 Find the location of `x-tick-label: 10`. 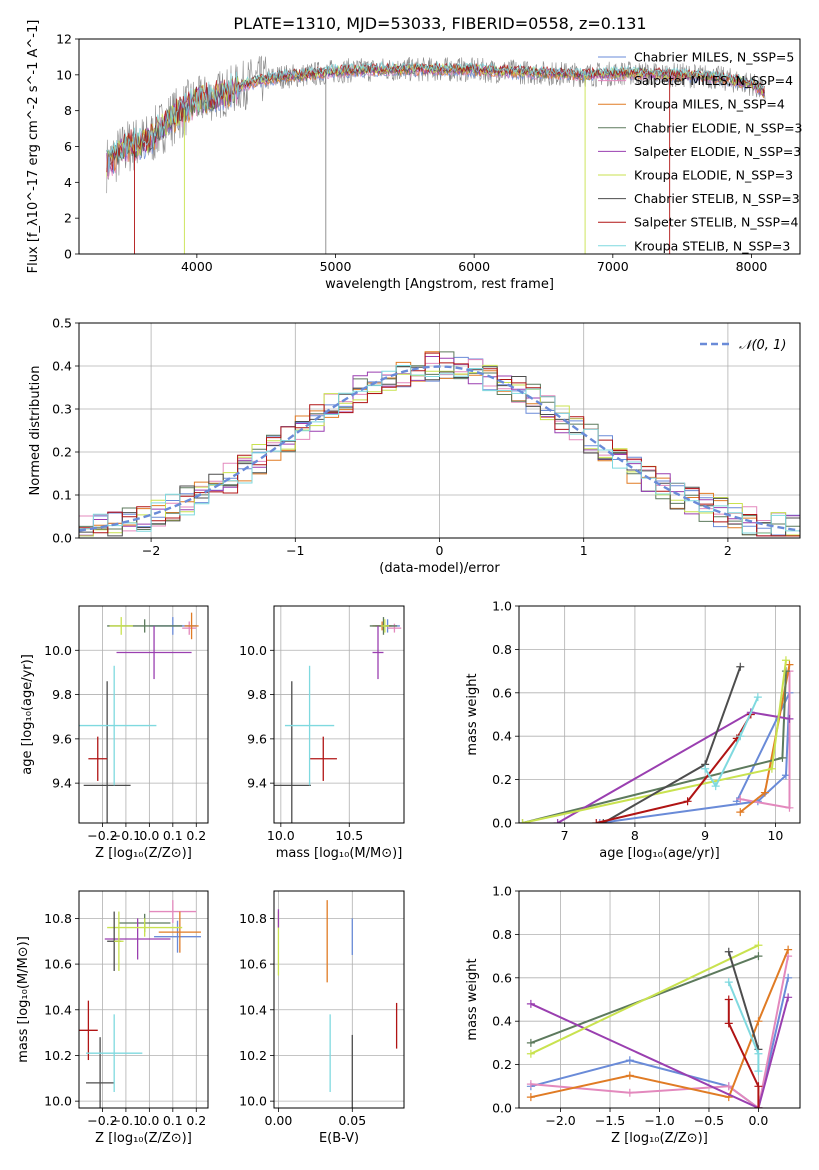

x-tick-label: 10 is located at coordinates (775, 835).